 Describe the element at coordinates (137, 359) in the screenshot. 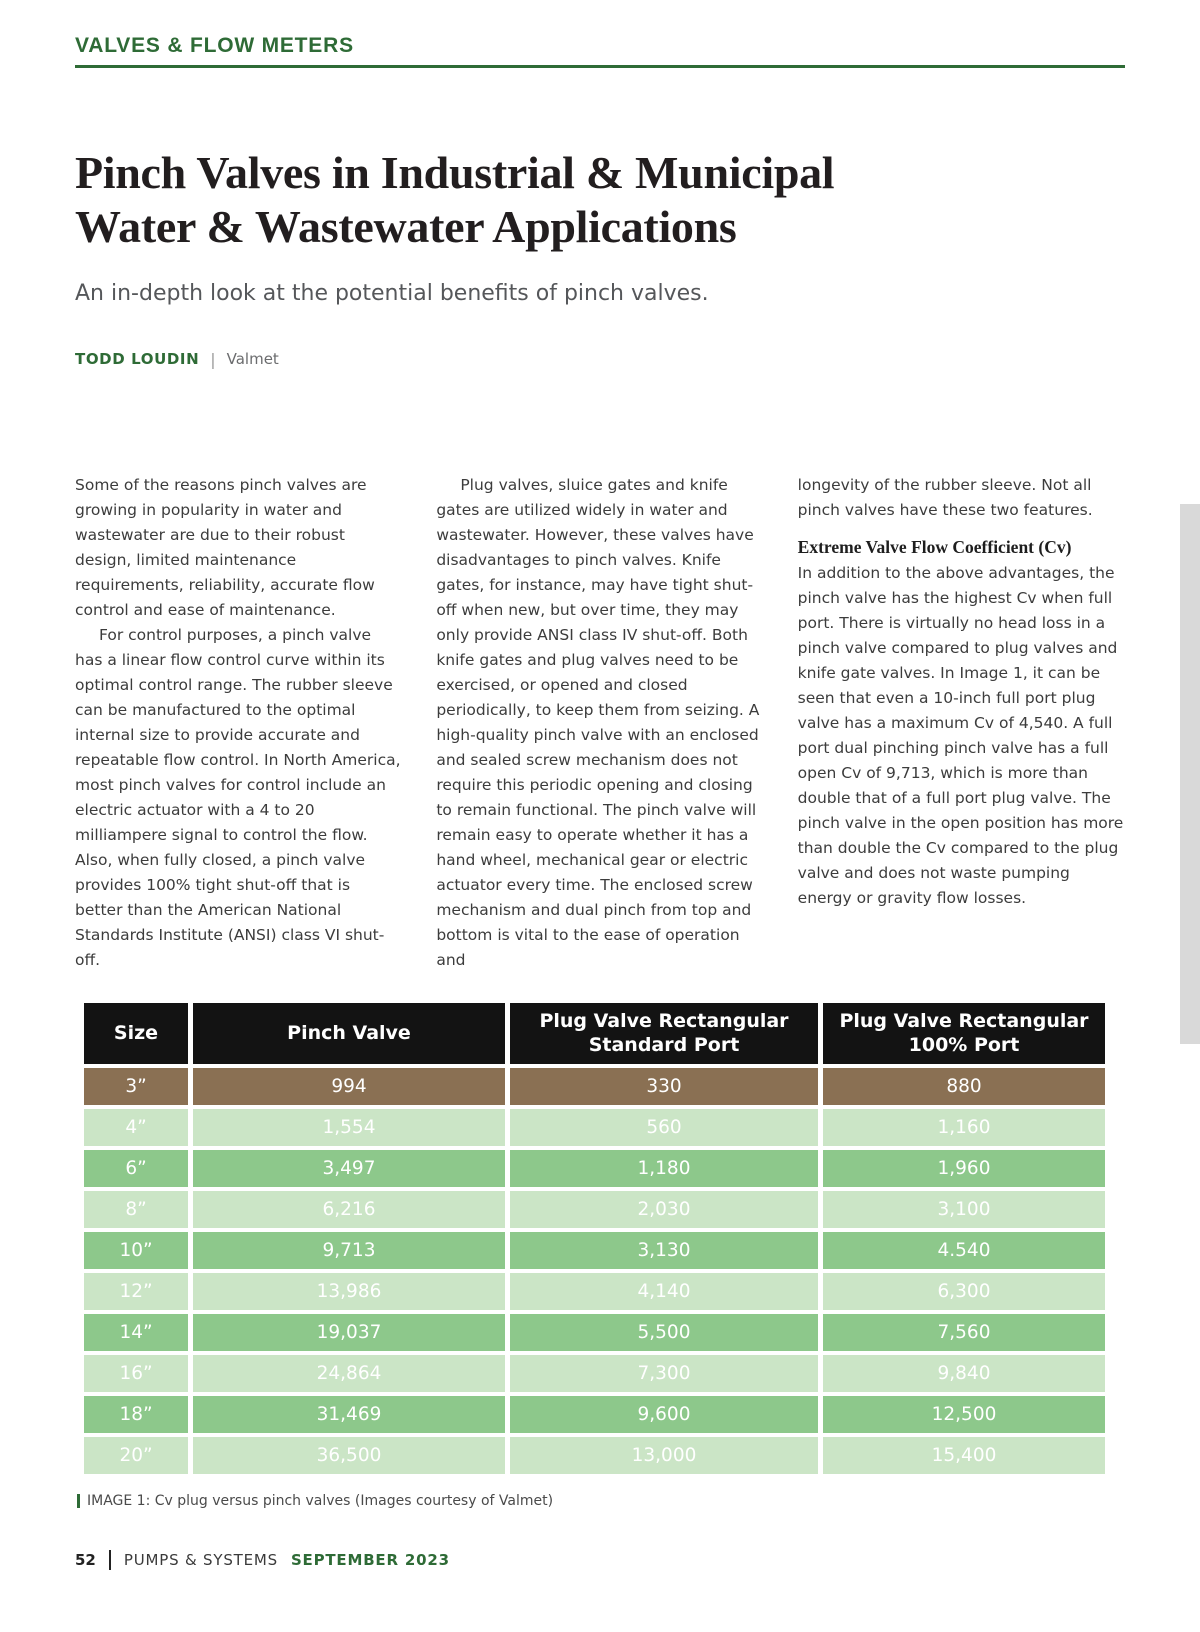

I see `author-name: TODD LOUDIN` at that location.